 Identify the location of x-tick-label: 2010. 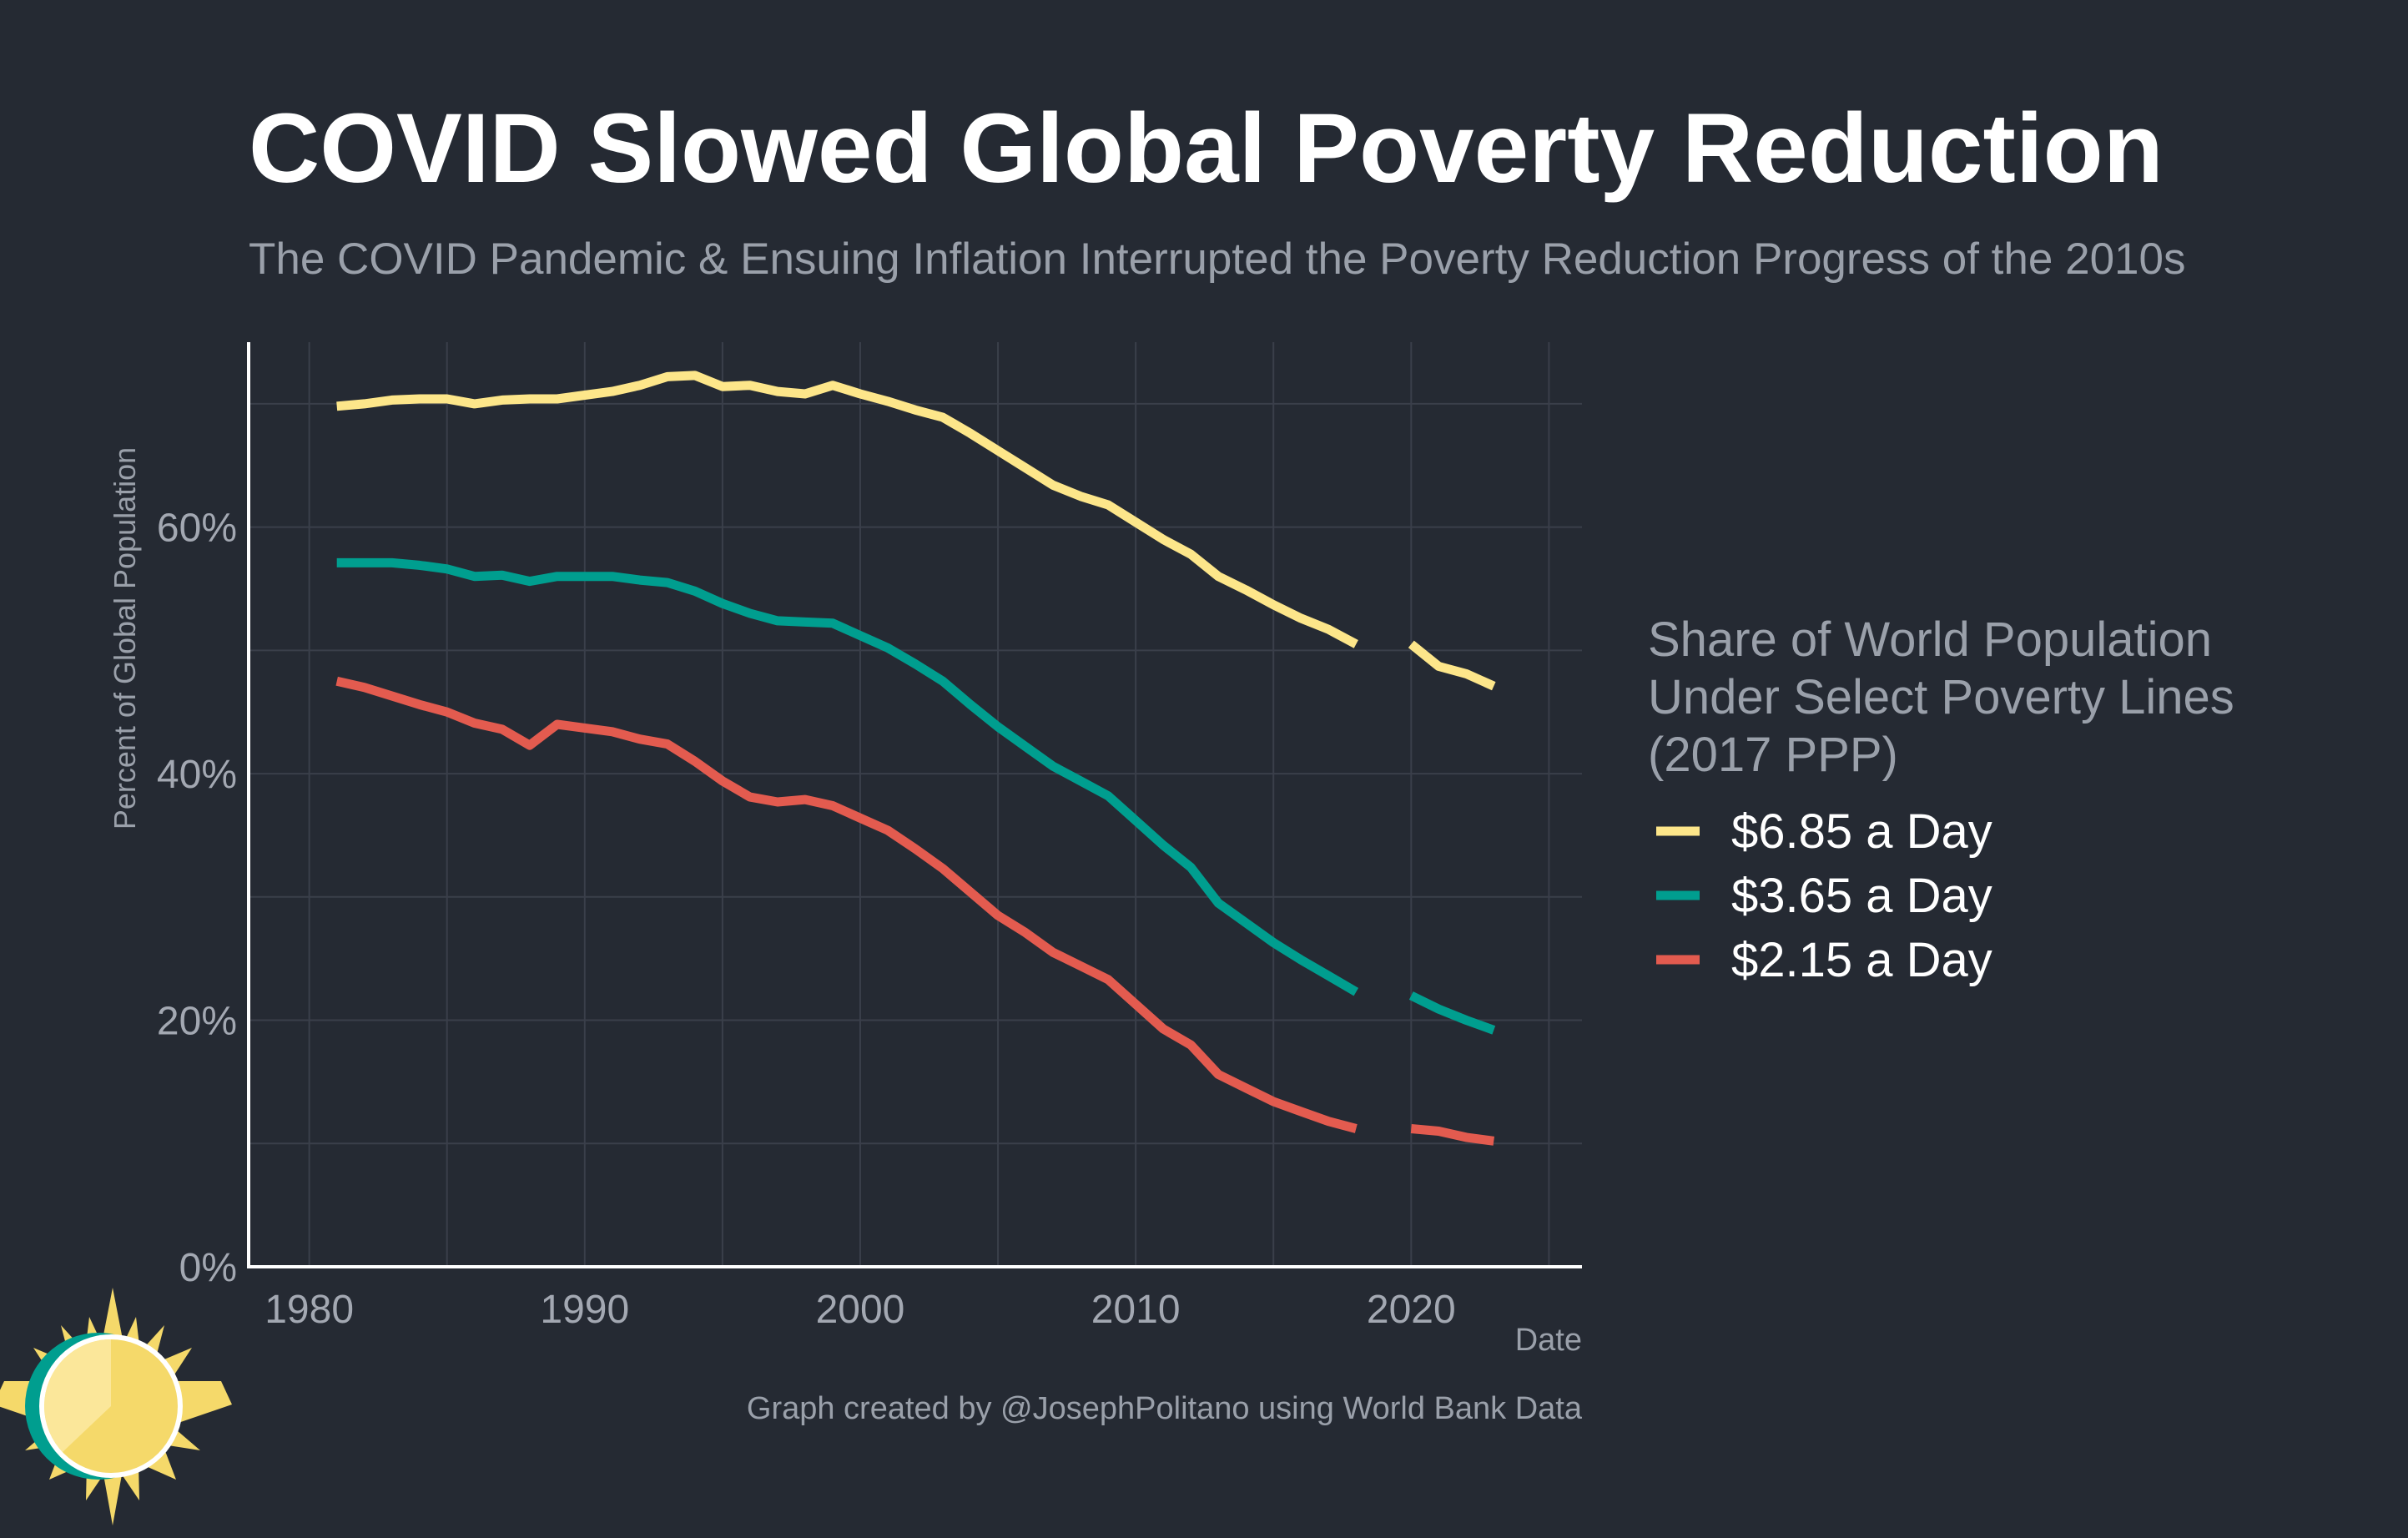
(1136, 1310).